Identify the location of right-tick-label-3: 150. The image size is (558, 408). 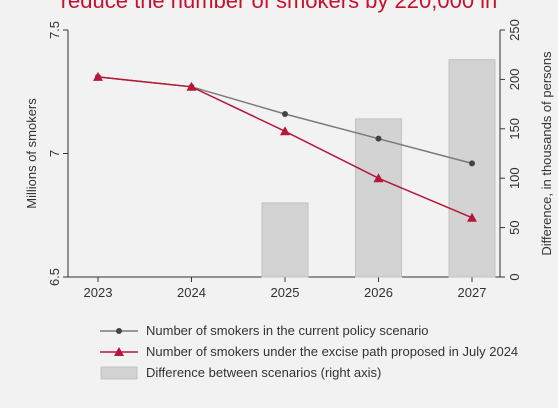
(514, 129).